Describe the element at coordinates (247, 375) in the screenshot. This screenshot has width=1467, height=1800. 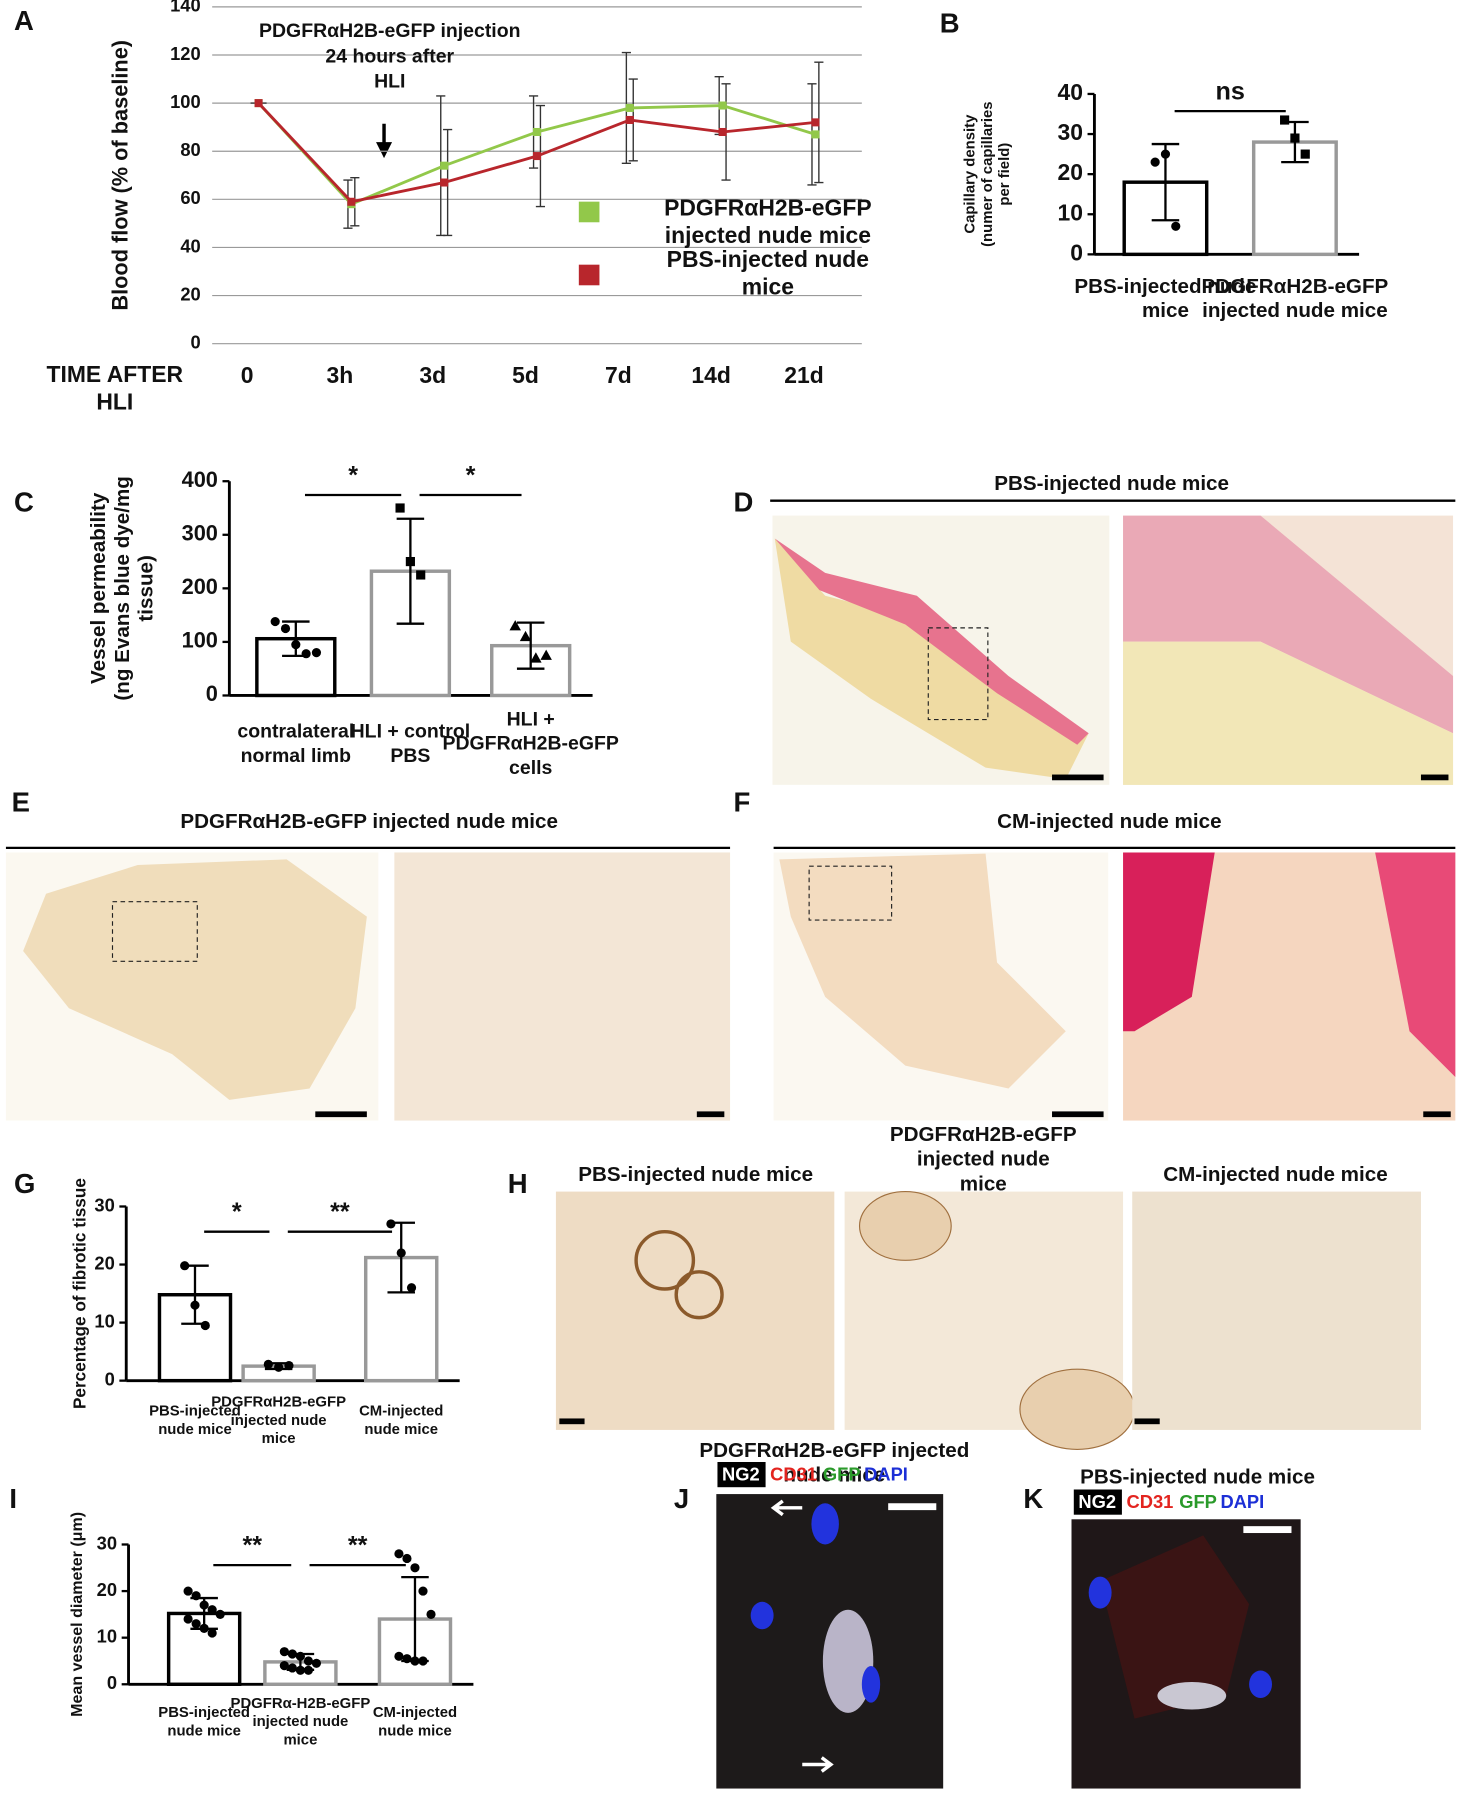
I see `x-tick-label: 0` at that location.